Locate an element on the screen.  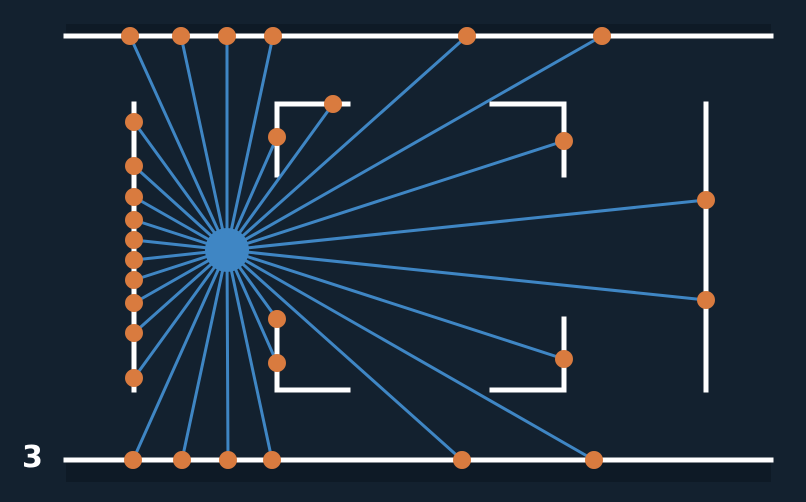
step-number: 3 is located at coordinates (32, 457).